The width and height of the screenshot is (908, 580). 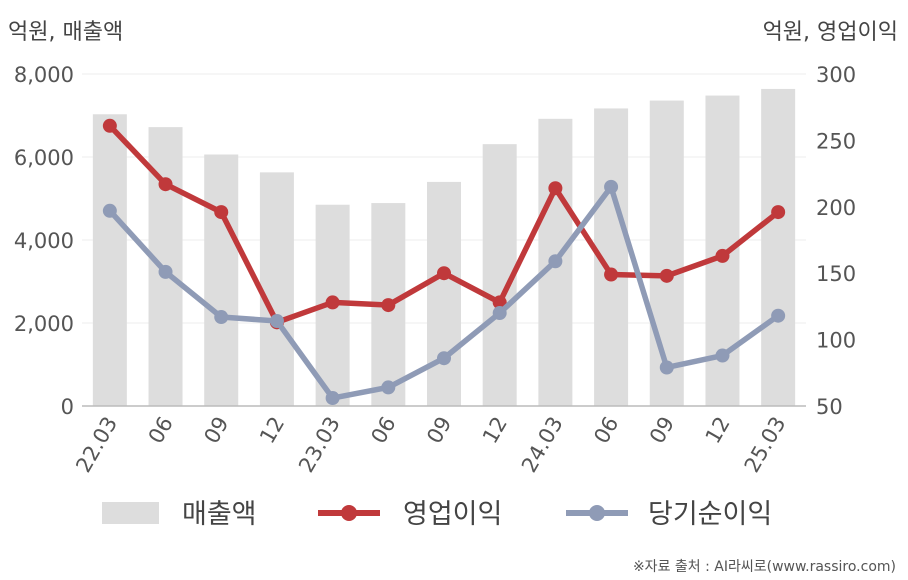 What do you see at coordinates (829, 407) in the screenshot?
I see `right-tick-label: 50` at bounding box center [829, 407].